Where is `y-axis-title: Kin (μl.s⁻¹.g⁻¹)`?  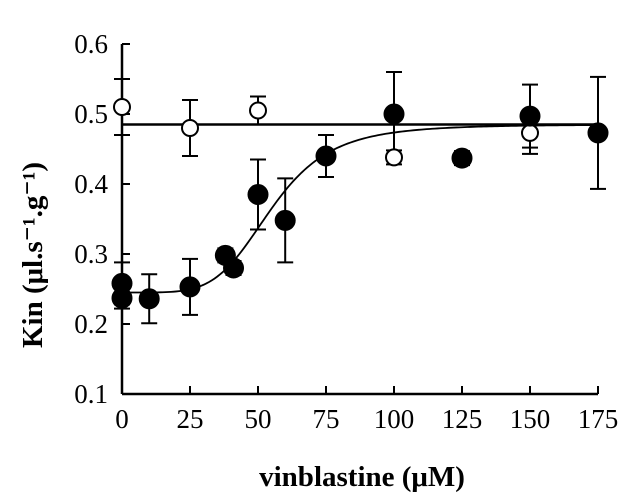 y-axis-title: Kin (μl.s⁻¹.g⁻¹) is located at coordinates (33, 255).